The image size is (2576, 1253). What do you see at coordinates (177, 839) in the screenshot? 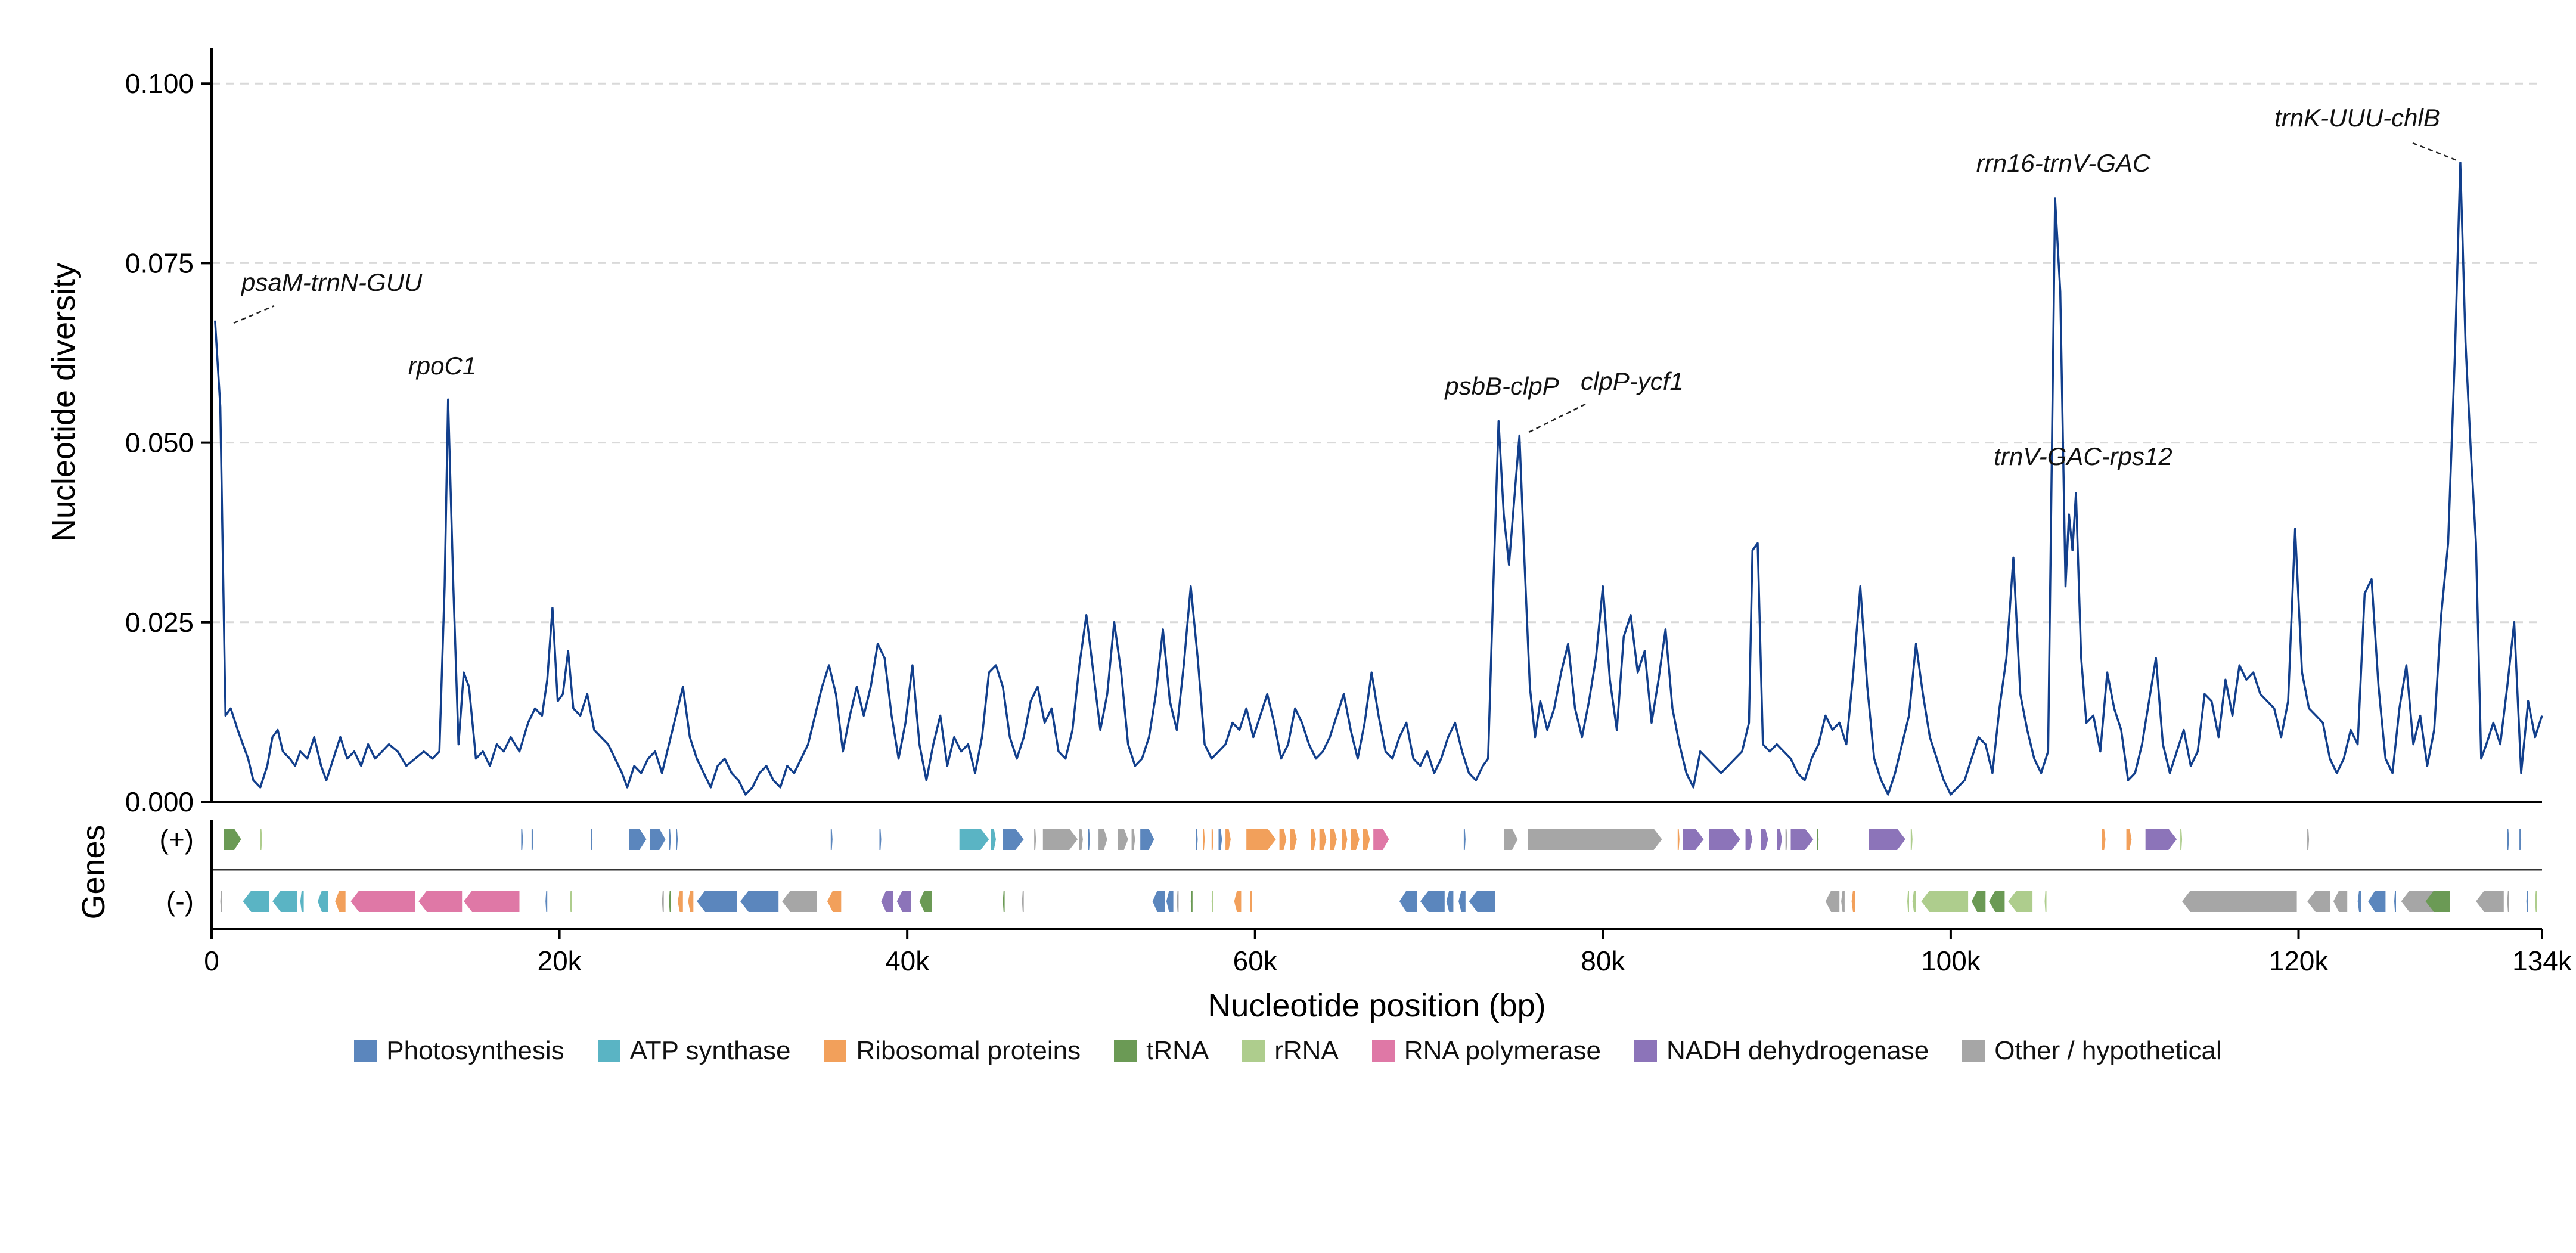
I see `strand-label: (+)` at bounding box center [177, 839].